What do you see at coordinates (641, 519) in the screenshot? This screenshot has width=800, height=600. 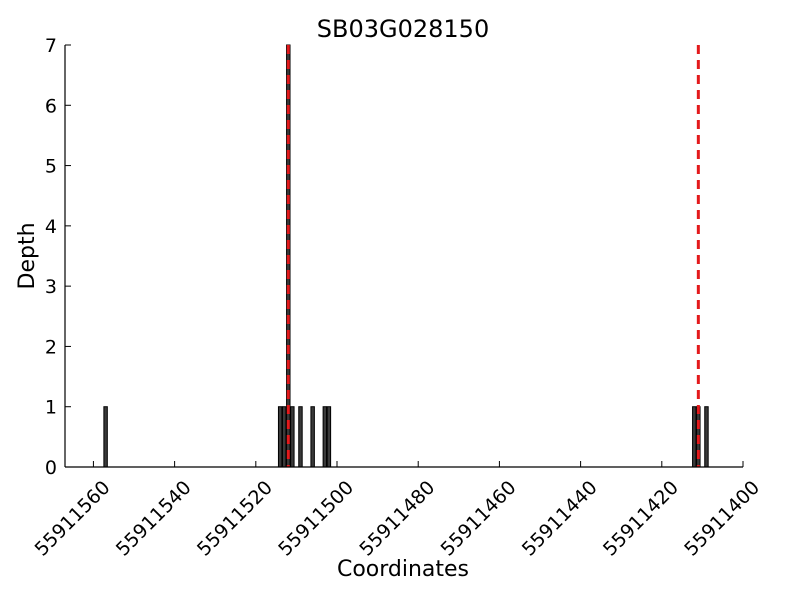 I see `x-tick-label: 55911420` at bounding box center [641, 519].